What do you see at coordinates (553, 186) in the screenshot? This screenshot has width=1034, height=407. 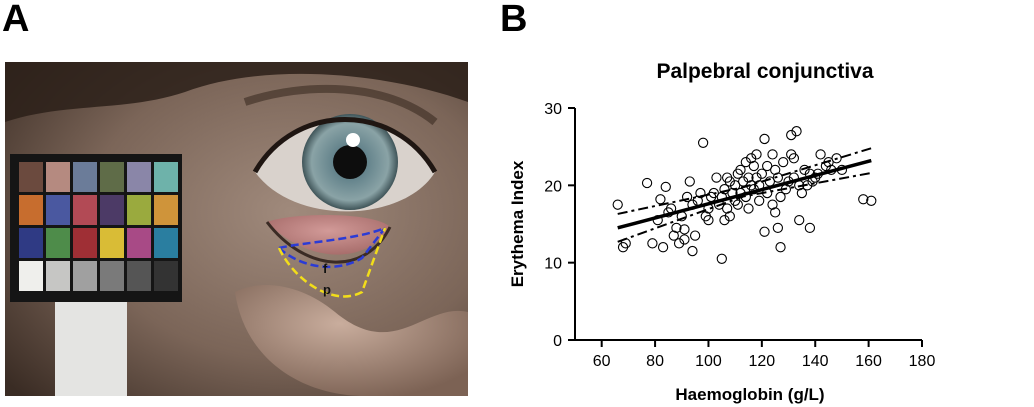 I see `y-tick-label: 20` at bounding box center [553, 186].